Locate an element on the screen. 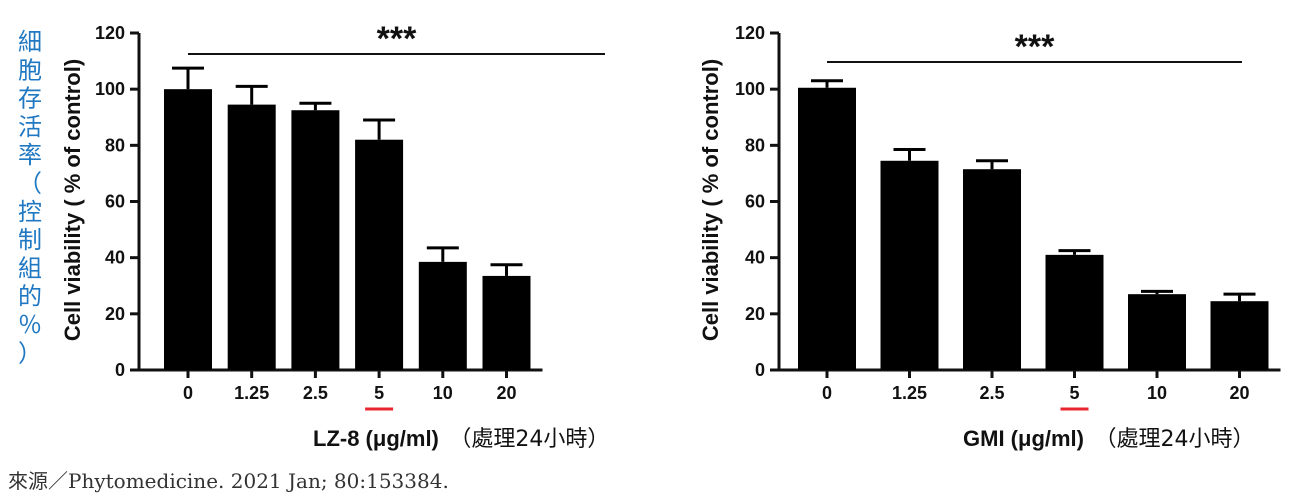 Image resolution: width=1300 pixels, height=500 pixels. chart-lz8-significance-label: *** is located at coordinates (397, 39).